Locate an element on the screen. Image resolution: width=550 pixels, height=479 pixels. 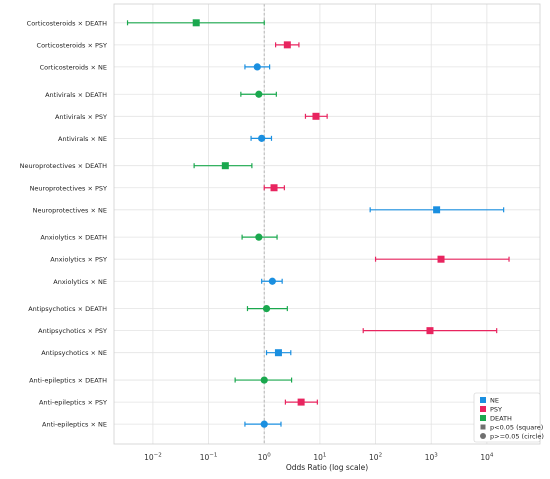
legend-box is located at coordinates (507, 417).